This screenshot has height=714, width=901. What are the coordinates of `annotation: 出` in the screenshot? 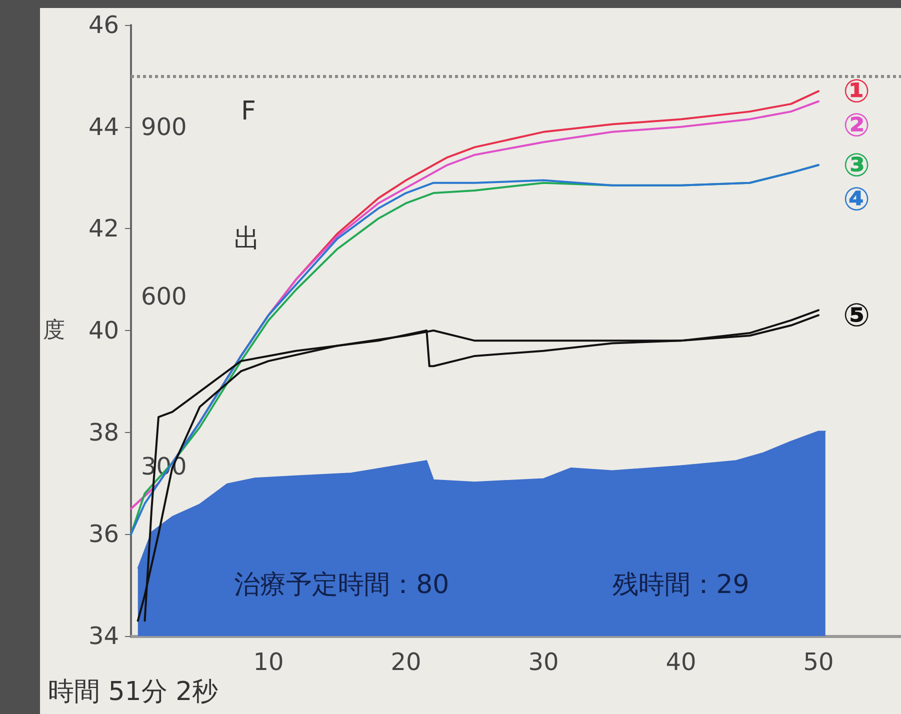 It's located at (247, 239).